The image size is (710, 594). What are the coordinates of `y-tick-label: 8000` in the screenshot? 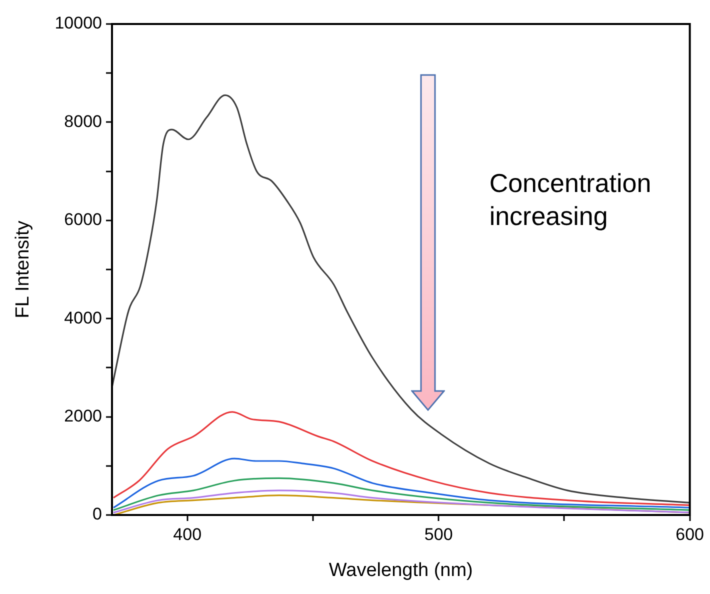 It's located at (83, 121).